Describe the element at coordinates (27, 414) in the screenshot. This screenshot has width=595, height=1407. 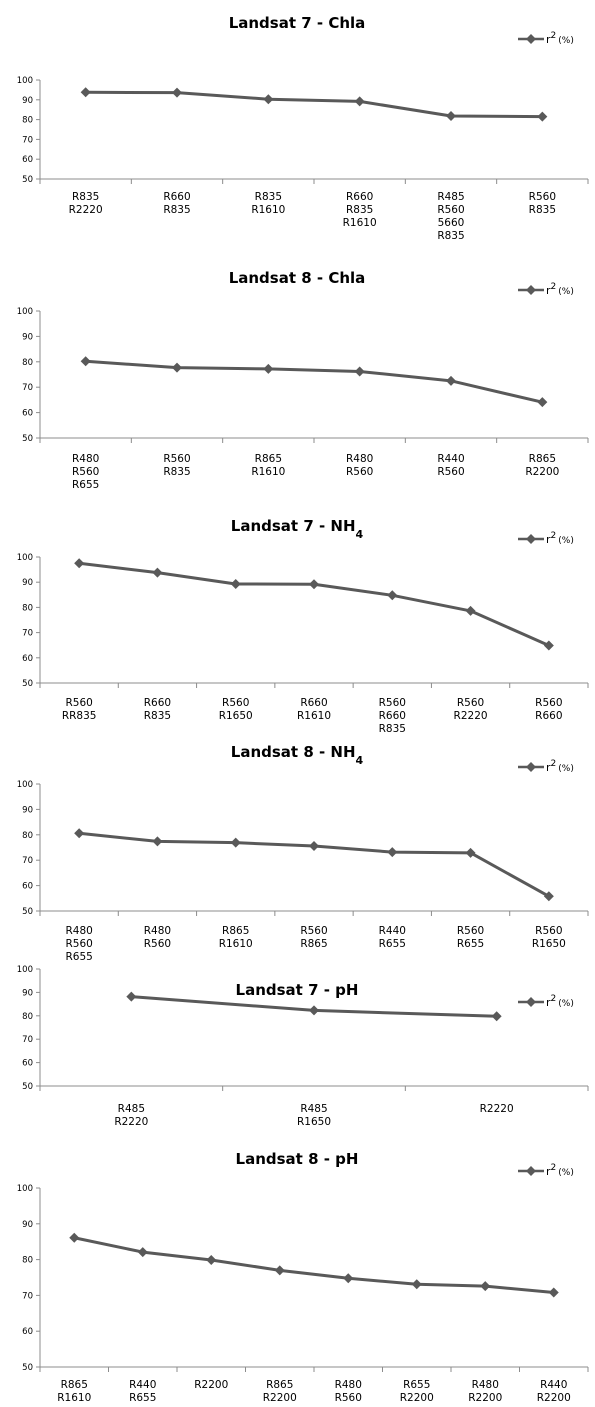
I see `chart-2-y-tick-label: 60` at that location.